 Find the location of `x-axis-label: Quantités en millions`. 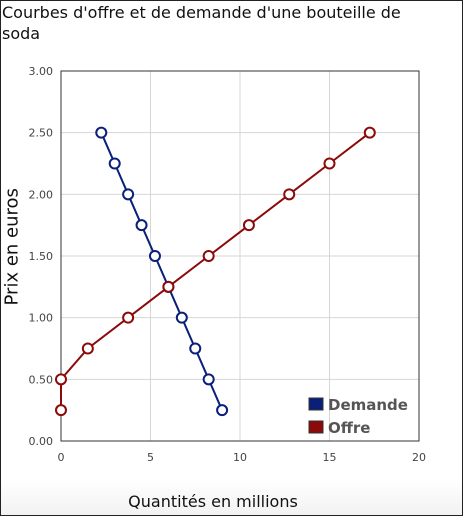

x-axis-label: Quantités en millions is located at coordinates (213, 501).